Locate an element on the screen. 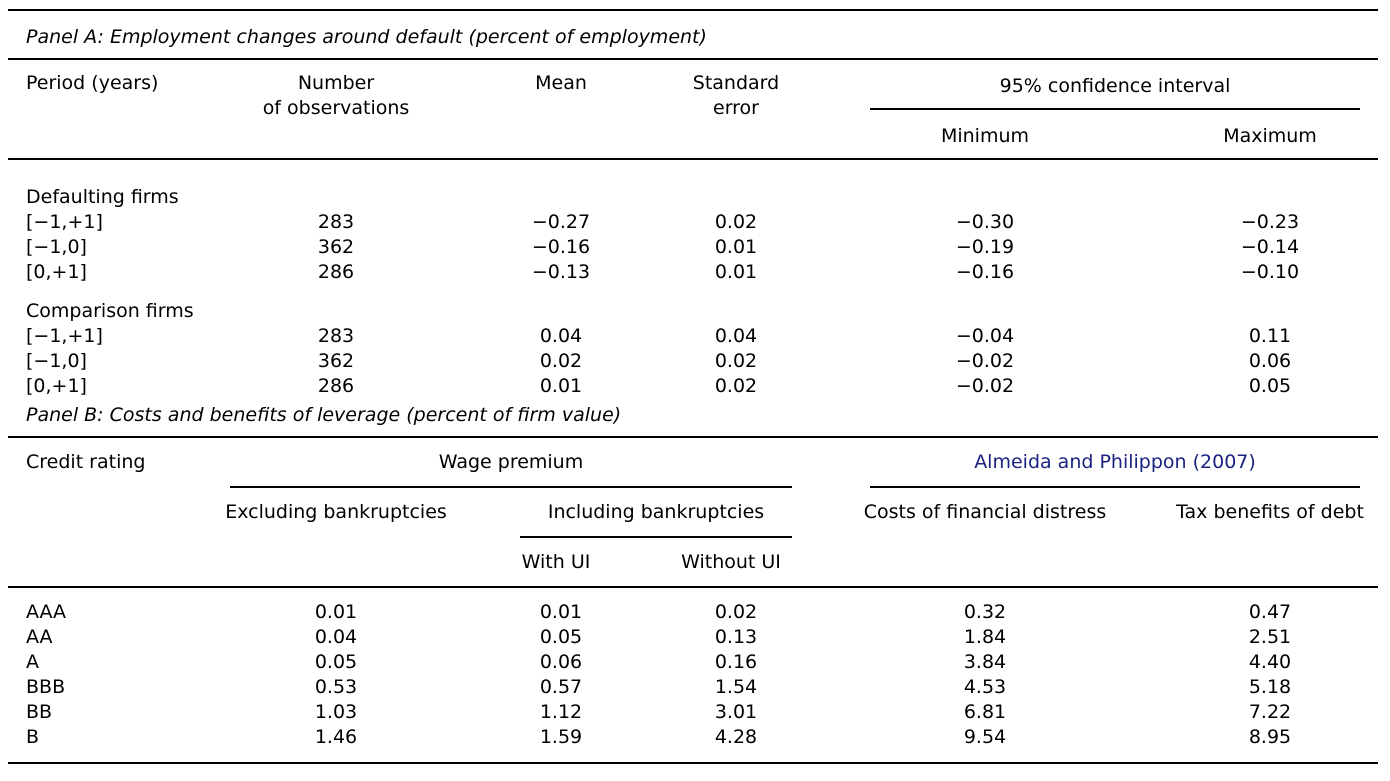 The width and height of the screenshot is (1390, 781). tax-cell: 2.51 is located at coordinates (1270, 637).